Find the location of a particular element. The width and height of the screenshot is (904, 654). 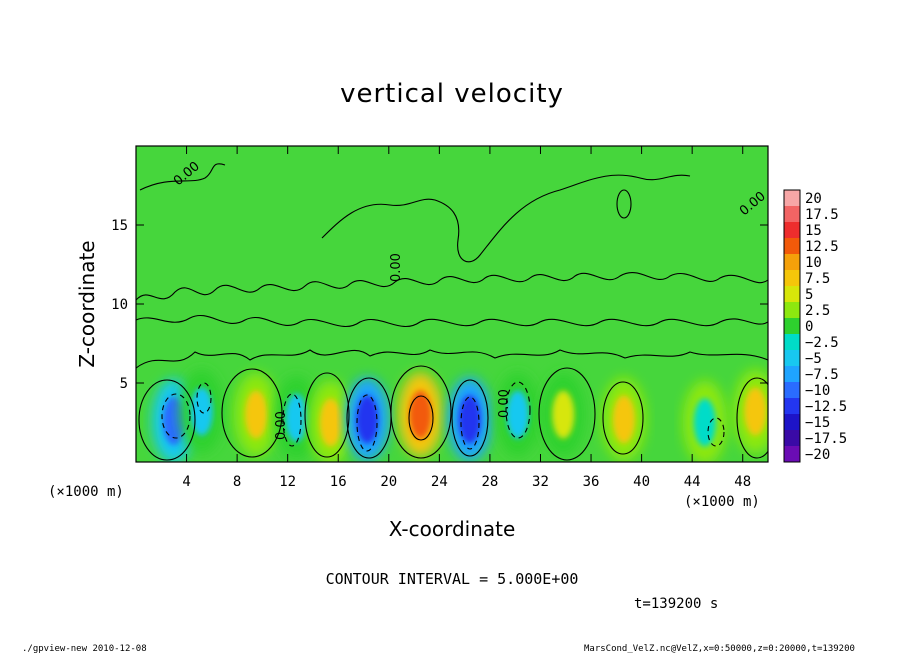

colorbar-label: 15 is located at coordinates (813, 231).